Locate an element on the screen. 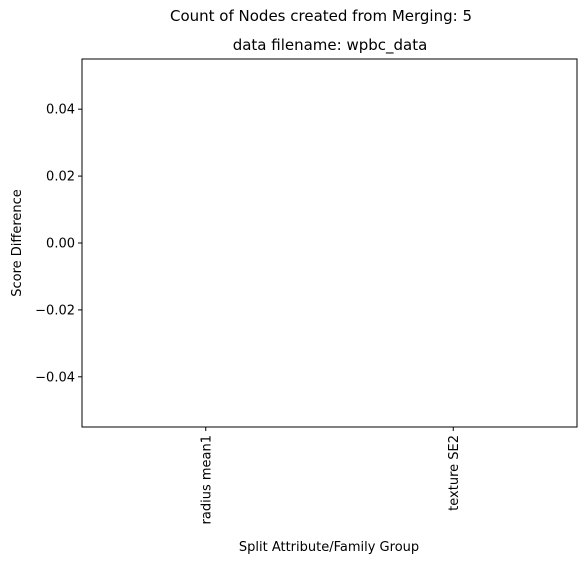 The width and height of the screenshot is (587, 567). plot-title: data filename: wpbc_data is located at coordinates (330, 45).